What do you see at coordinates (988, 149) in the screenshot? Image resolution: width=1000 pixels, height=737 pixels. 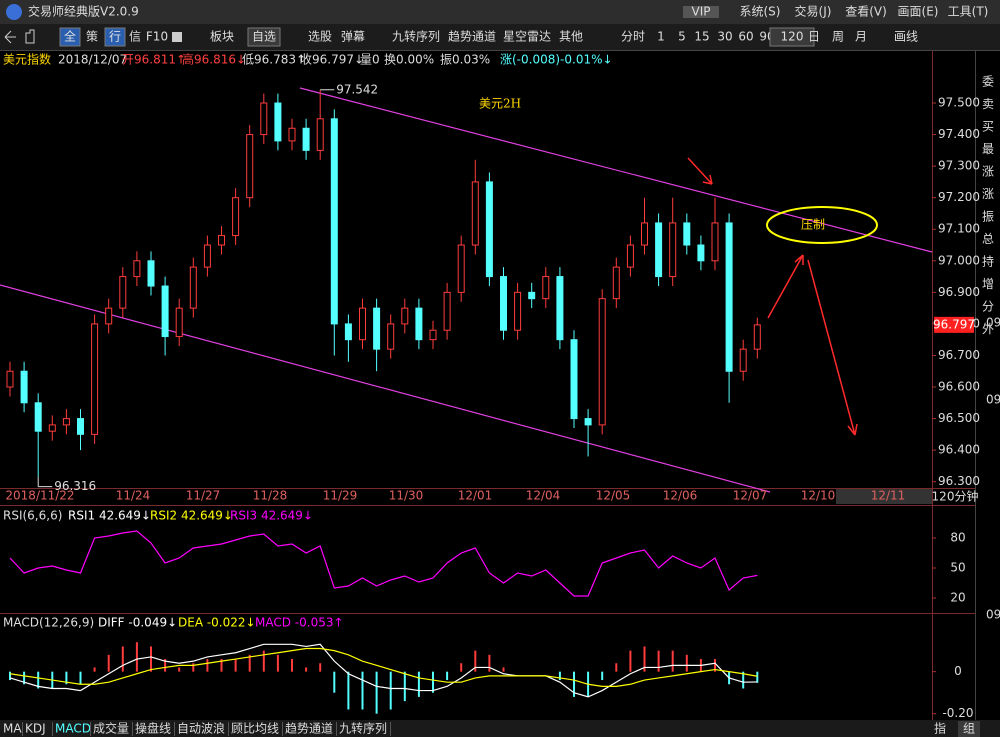 I see `sidebar-label: 最` at bounding box center [988, 149].